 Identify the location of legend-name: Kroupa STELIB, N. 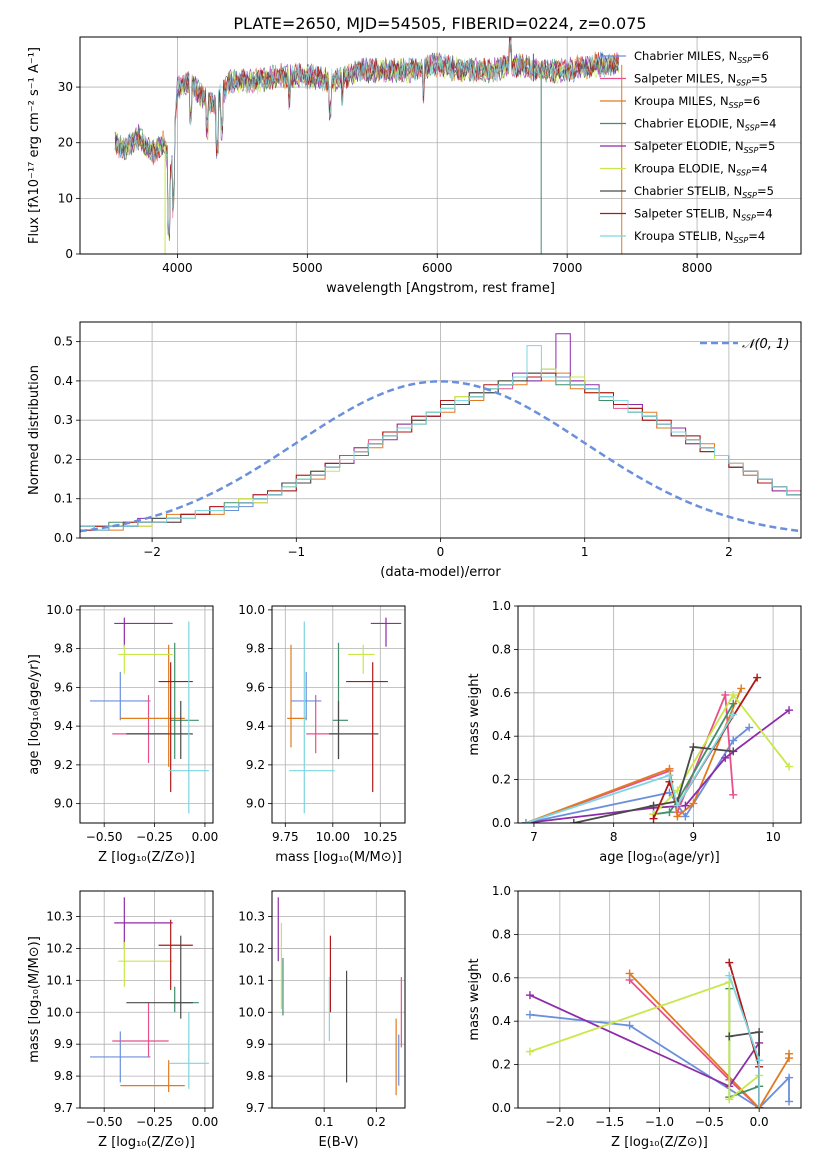
(684, 236).